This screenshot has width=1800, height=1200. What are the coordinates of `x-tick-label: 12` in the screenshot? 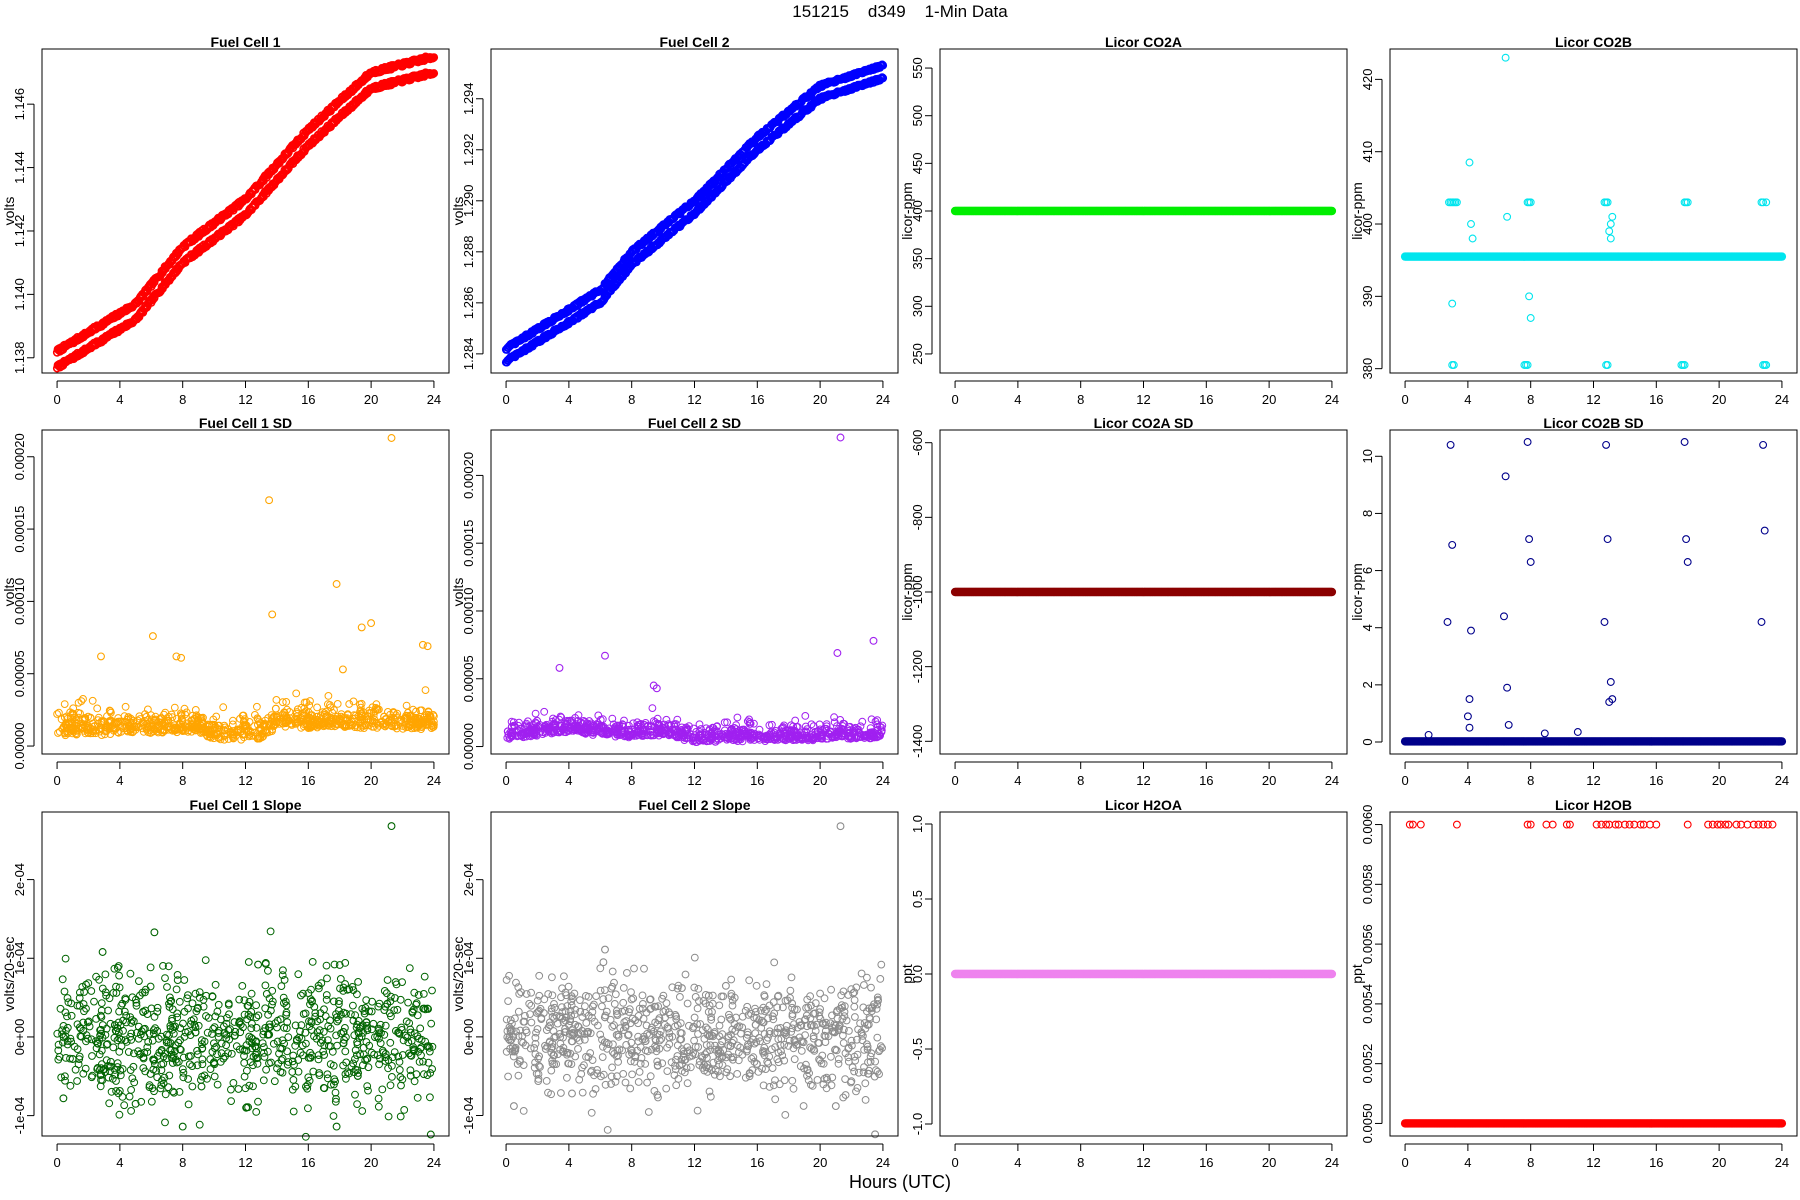 It's located at (694, 399).